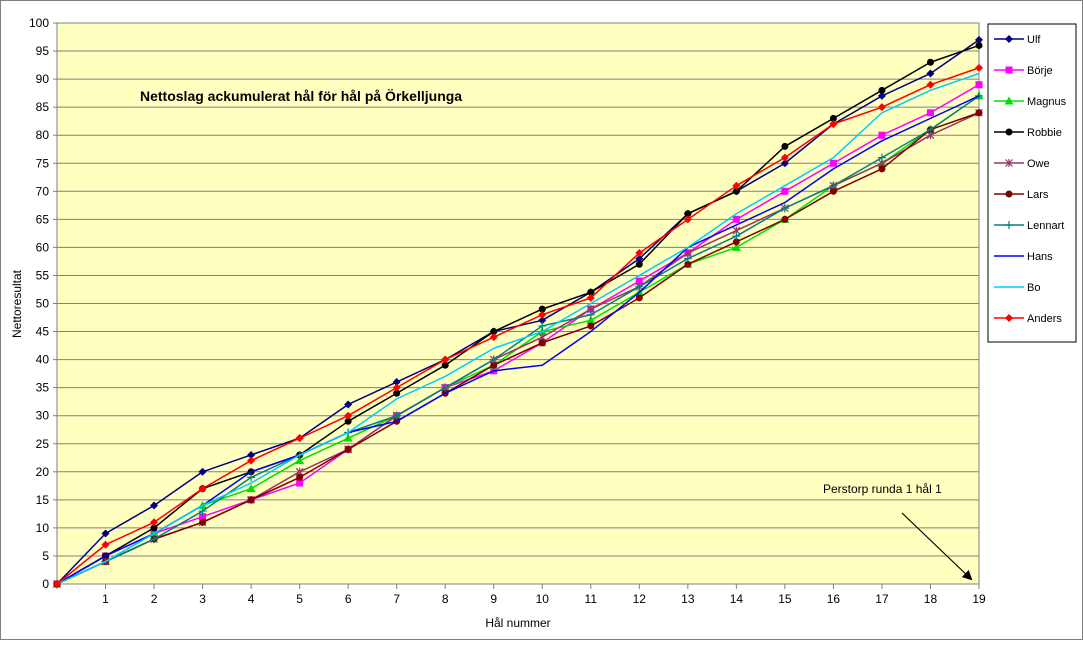 The height and width of the screenshot is (645, 1083). What do you see at coordinates (1040, 71) in the screenshot?
I see `legend-label: Börje` at bounding box center [1040, 71].